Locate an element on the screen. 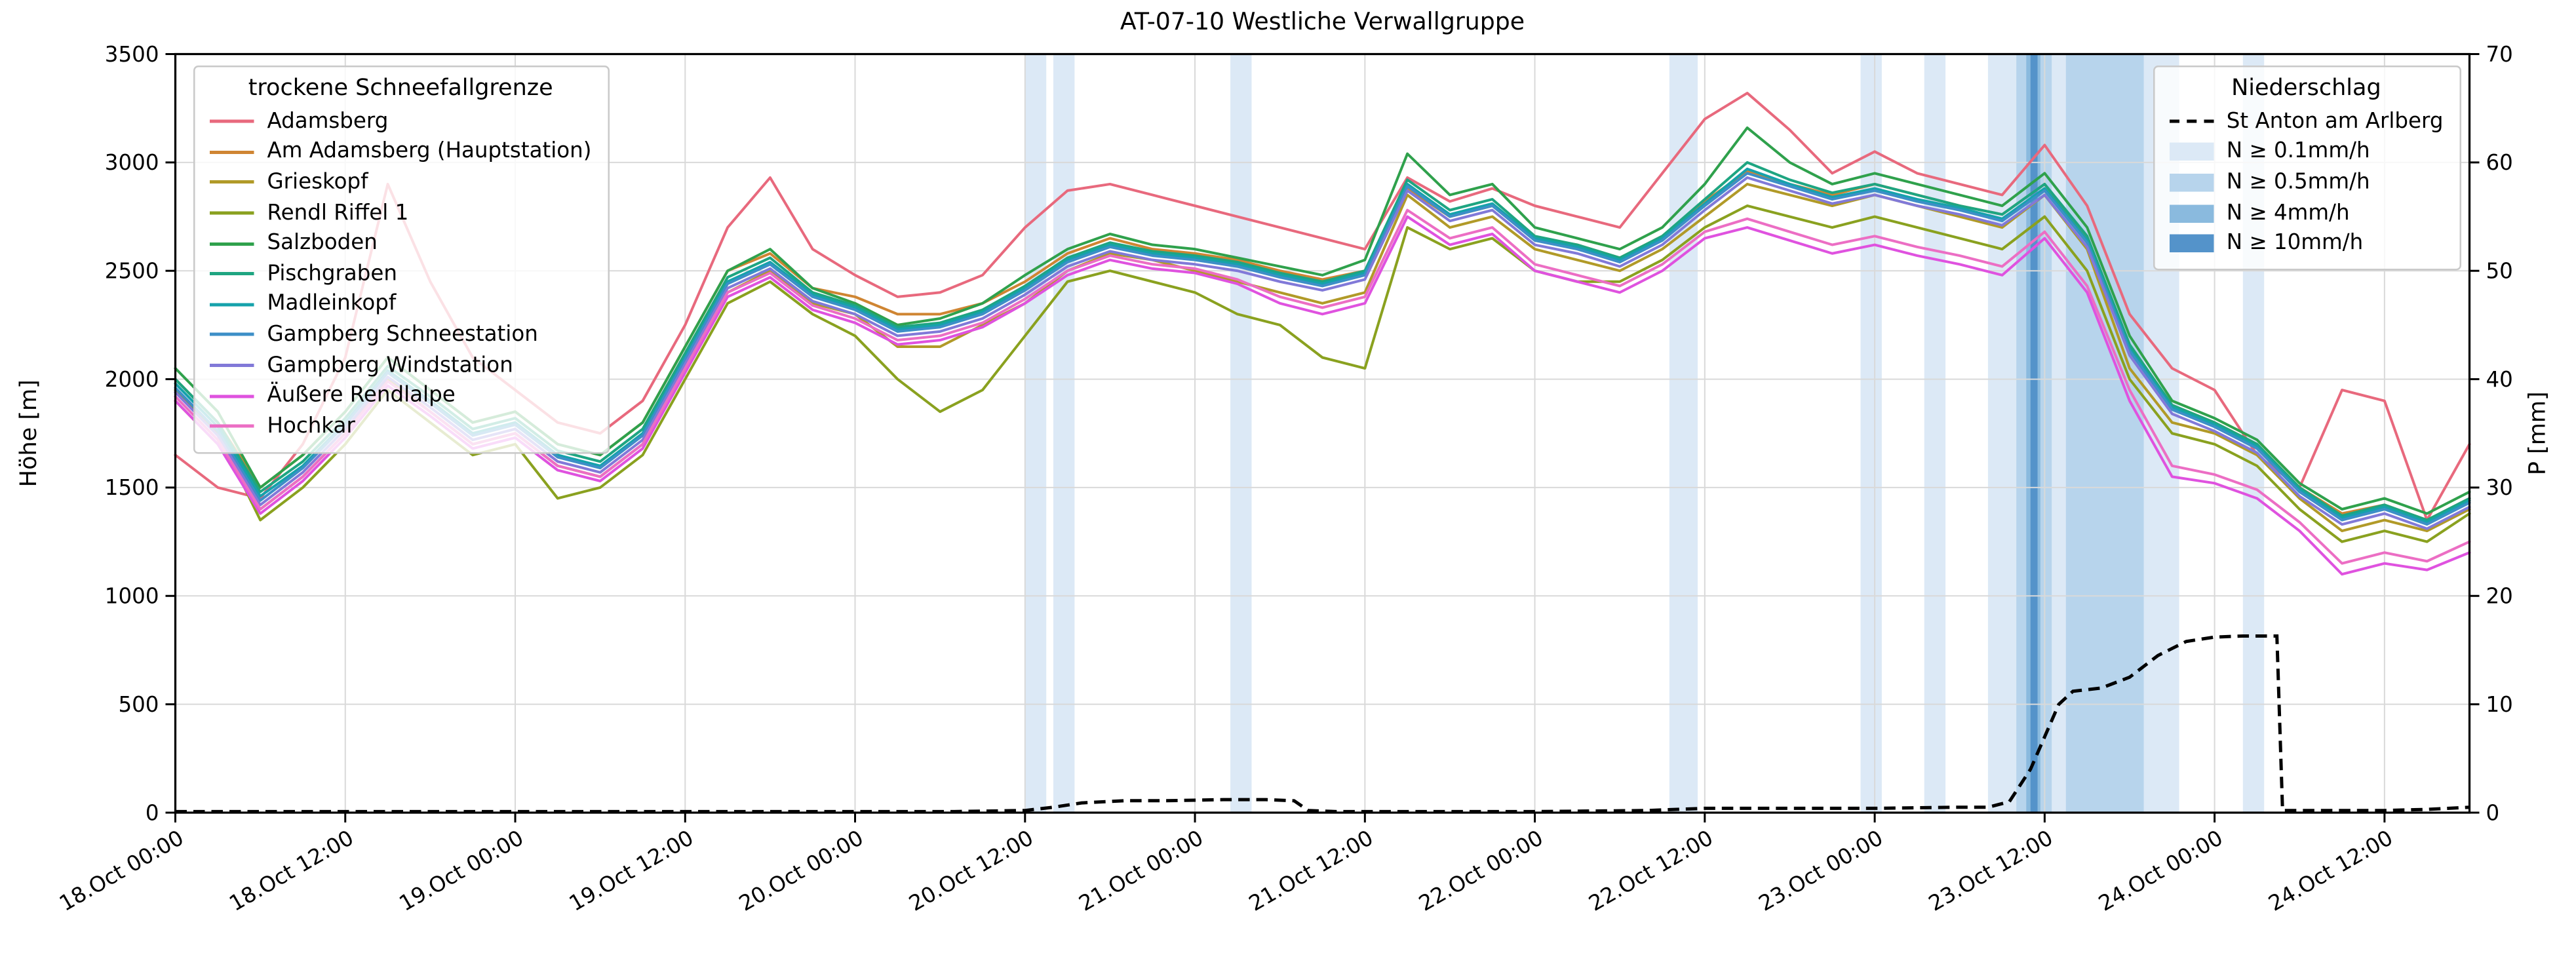 Image resolution: width=2576 pixels, height=966 pixels. legend-label: Äußere Rendlalpe is located at coordinates (361, 395).